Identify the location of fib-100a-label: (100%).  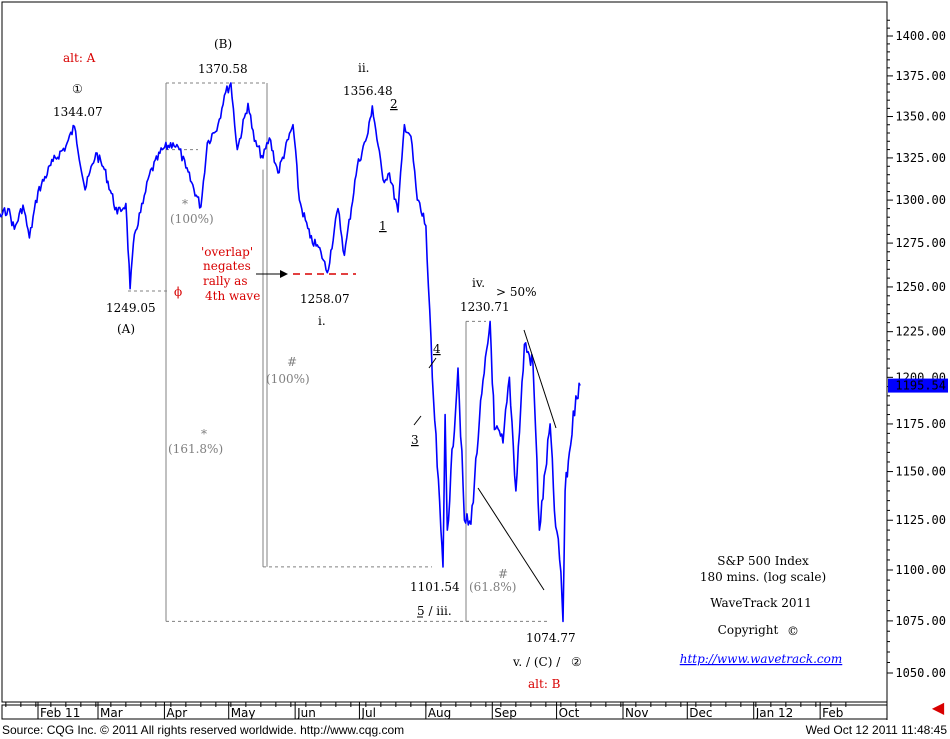
(192, 219).